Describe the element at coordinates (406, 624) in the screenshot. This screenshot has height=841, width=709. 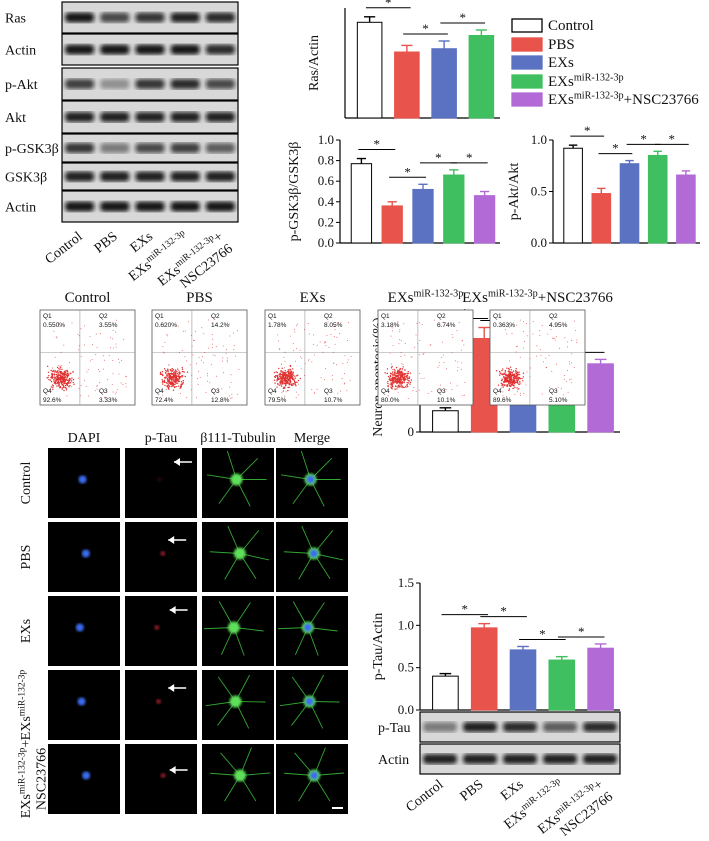
I see `y-tick-label: 1.0` at that location.